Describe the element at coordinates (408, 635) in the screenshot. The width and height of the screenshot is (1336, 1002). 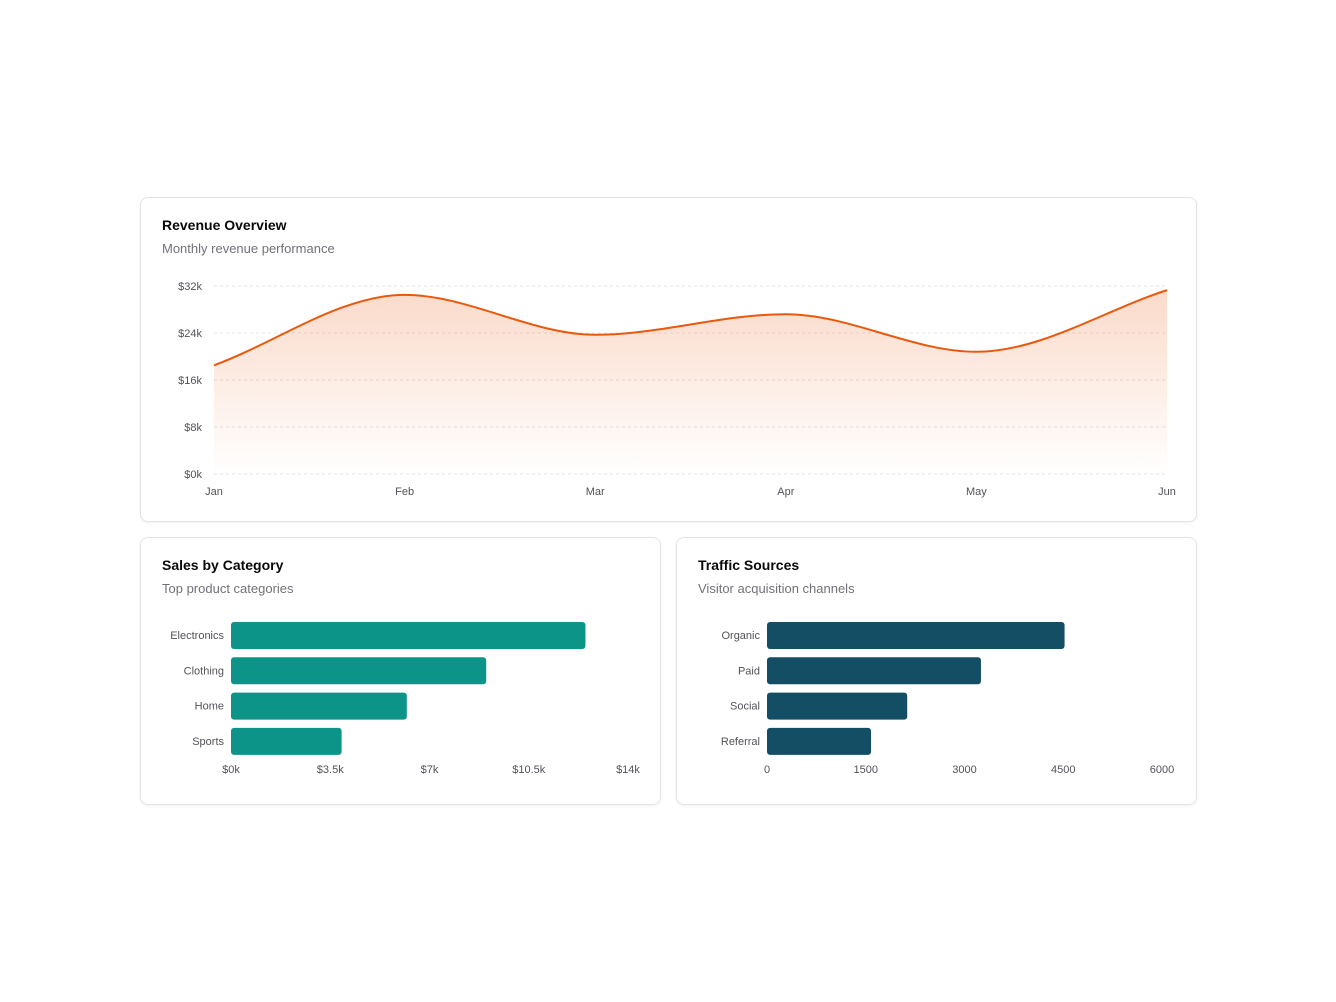
I see `bar-electronics` at that location.